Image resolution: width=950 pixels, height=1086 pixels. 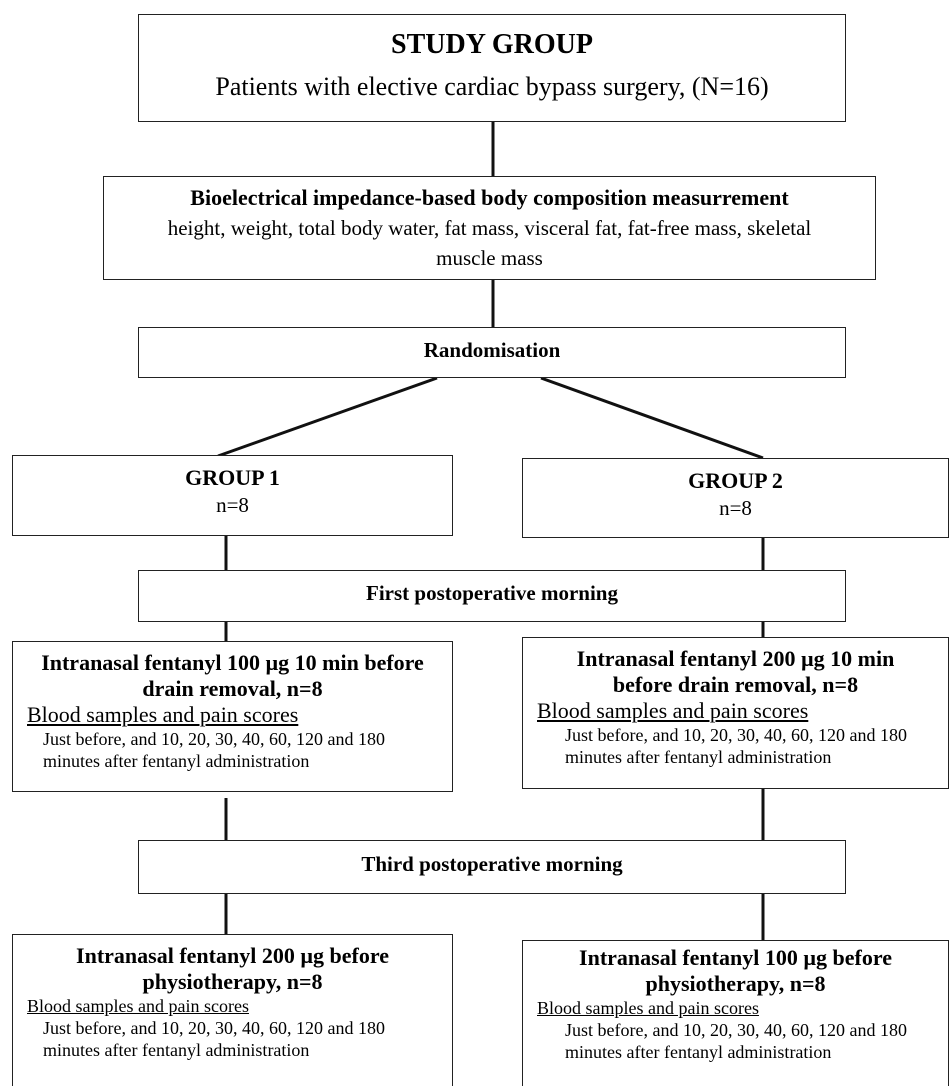 I want to click on box-title: GROUP 2, so click(x=735, y=480).